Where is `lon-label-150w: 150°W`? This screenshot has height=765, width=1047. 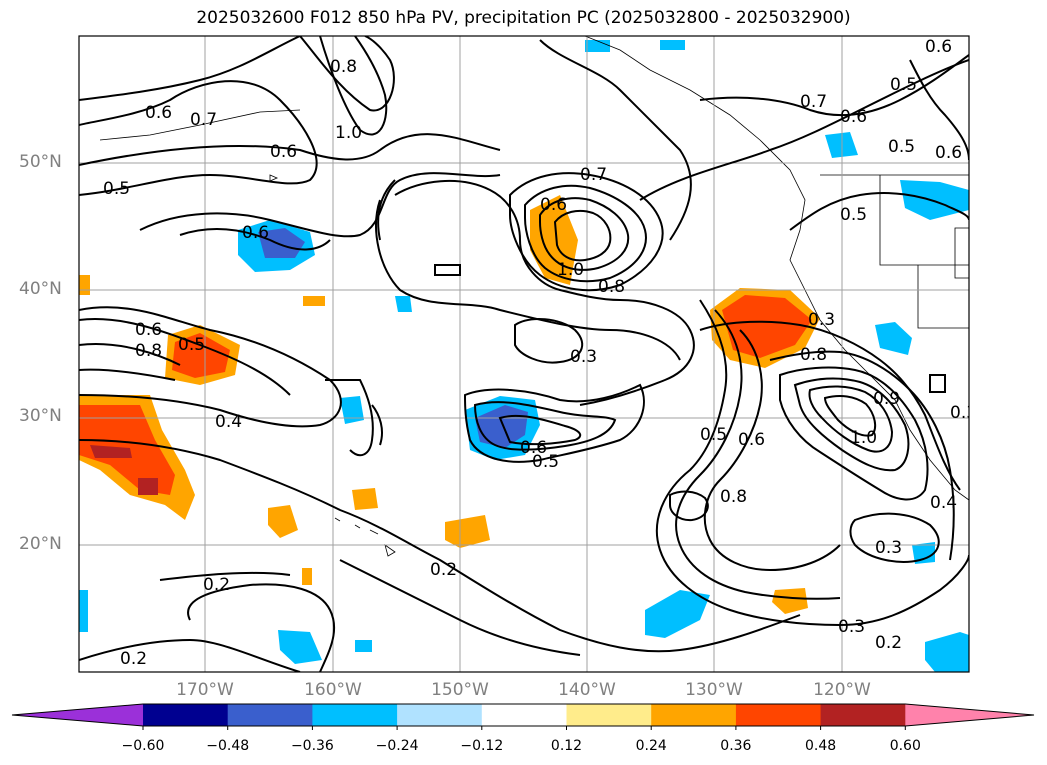 lon-label-150w: 150°W is located at coordinates (460, 690).